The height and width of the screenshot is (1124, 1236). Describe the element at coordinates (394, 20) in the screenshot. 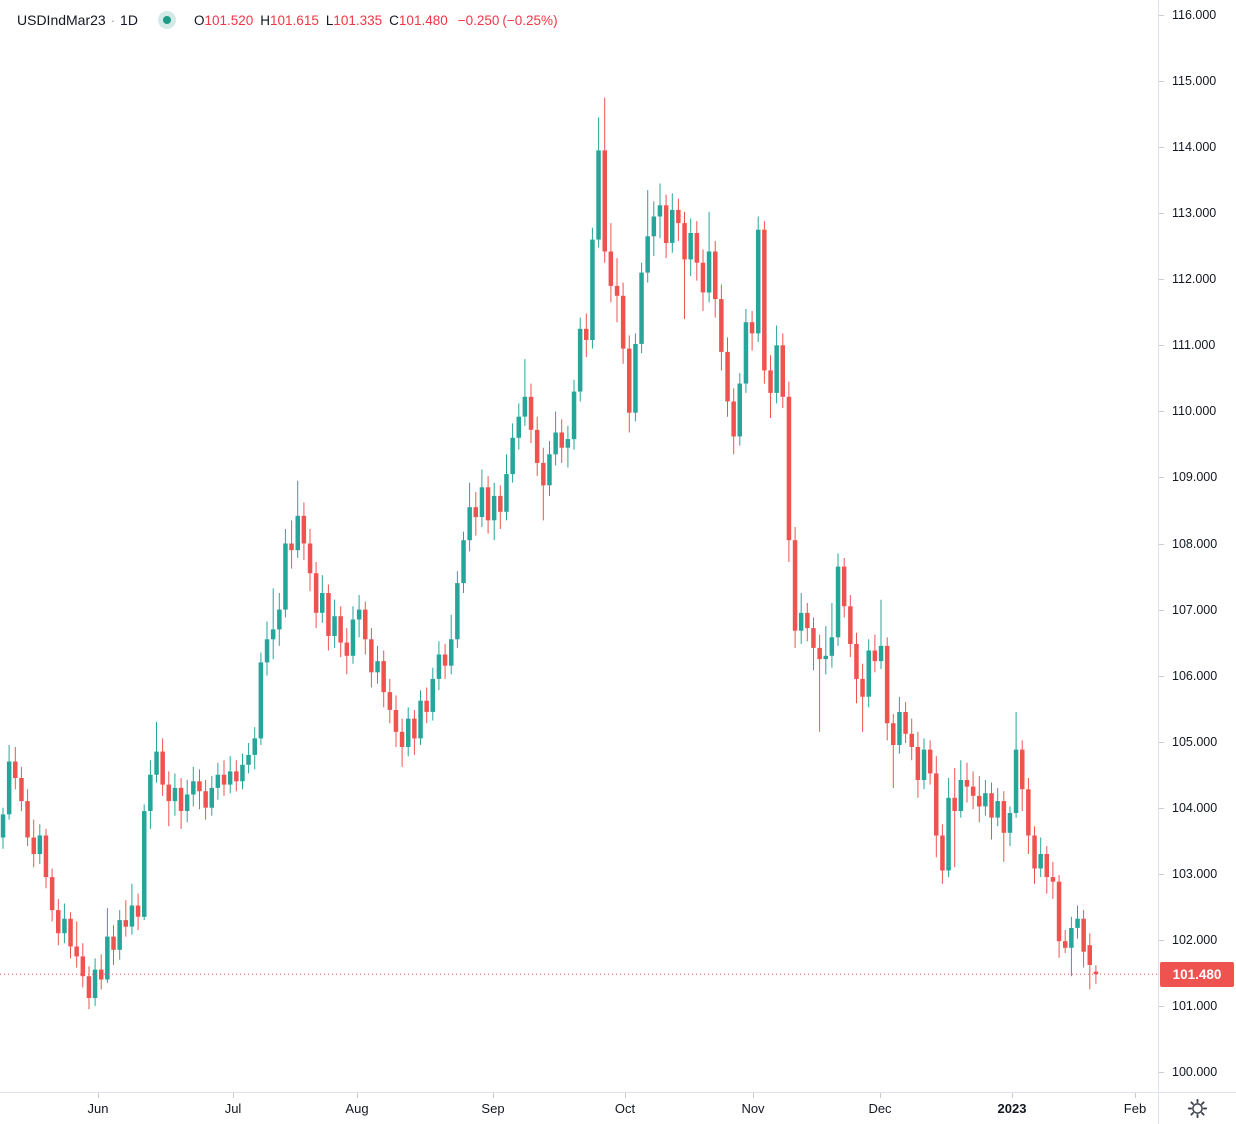

I see `close-label: C` at that location.